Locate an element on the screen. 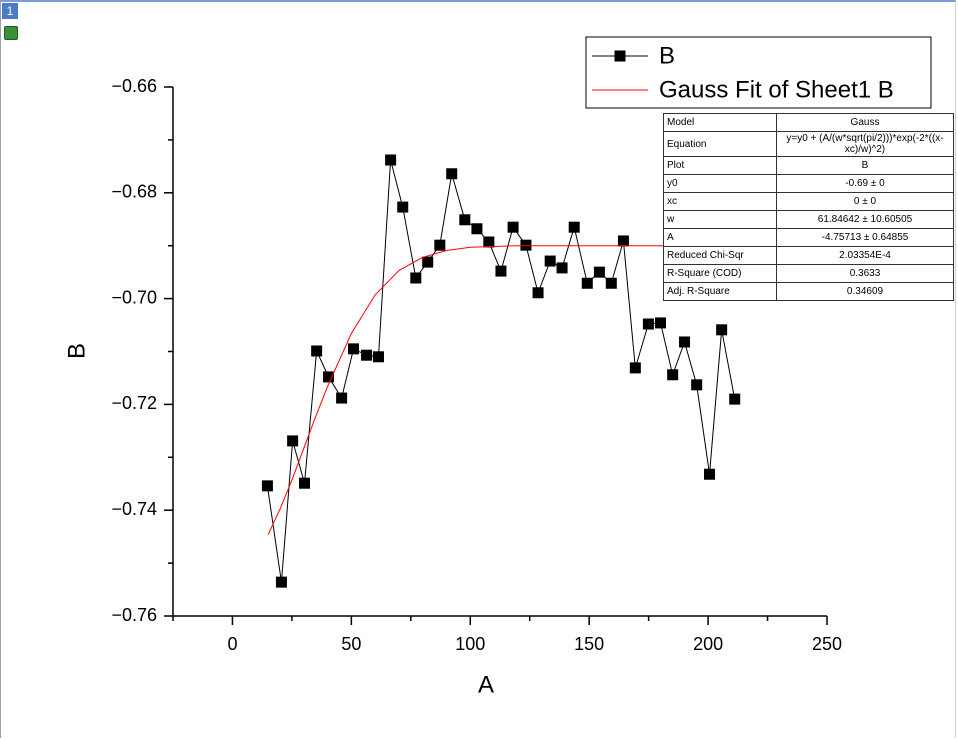  fit-value: 0.3633 is located at coordinates (865, 273).